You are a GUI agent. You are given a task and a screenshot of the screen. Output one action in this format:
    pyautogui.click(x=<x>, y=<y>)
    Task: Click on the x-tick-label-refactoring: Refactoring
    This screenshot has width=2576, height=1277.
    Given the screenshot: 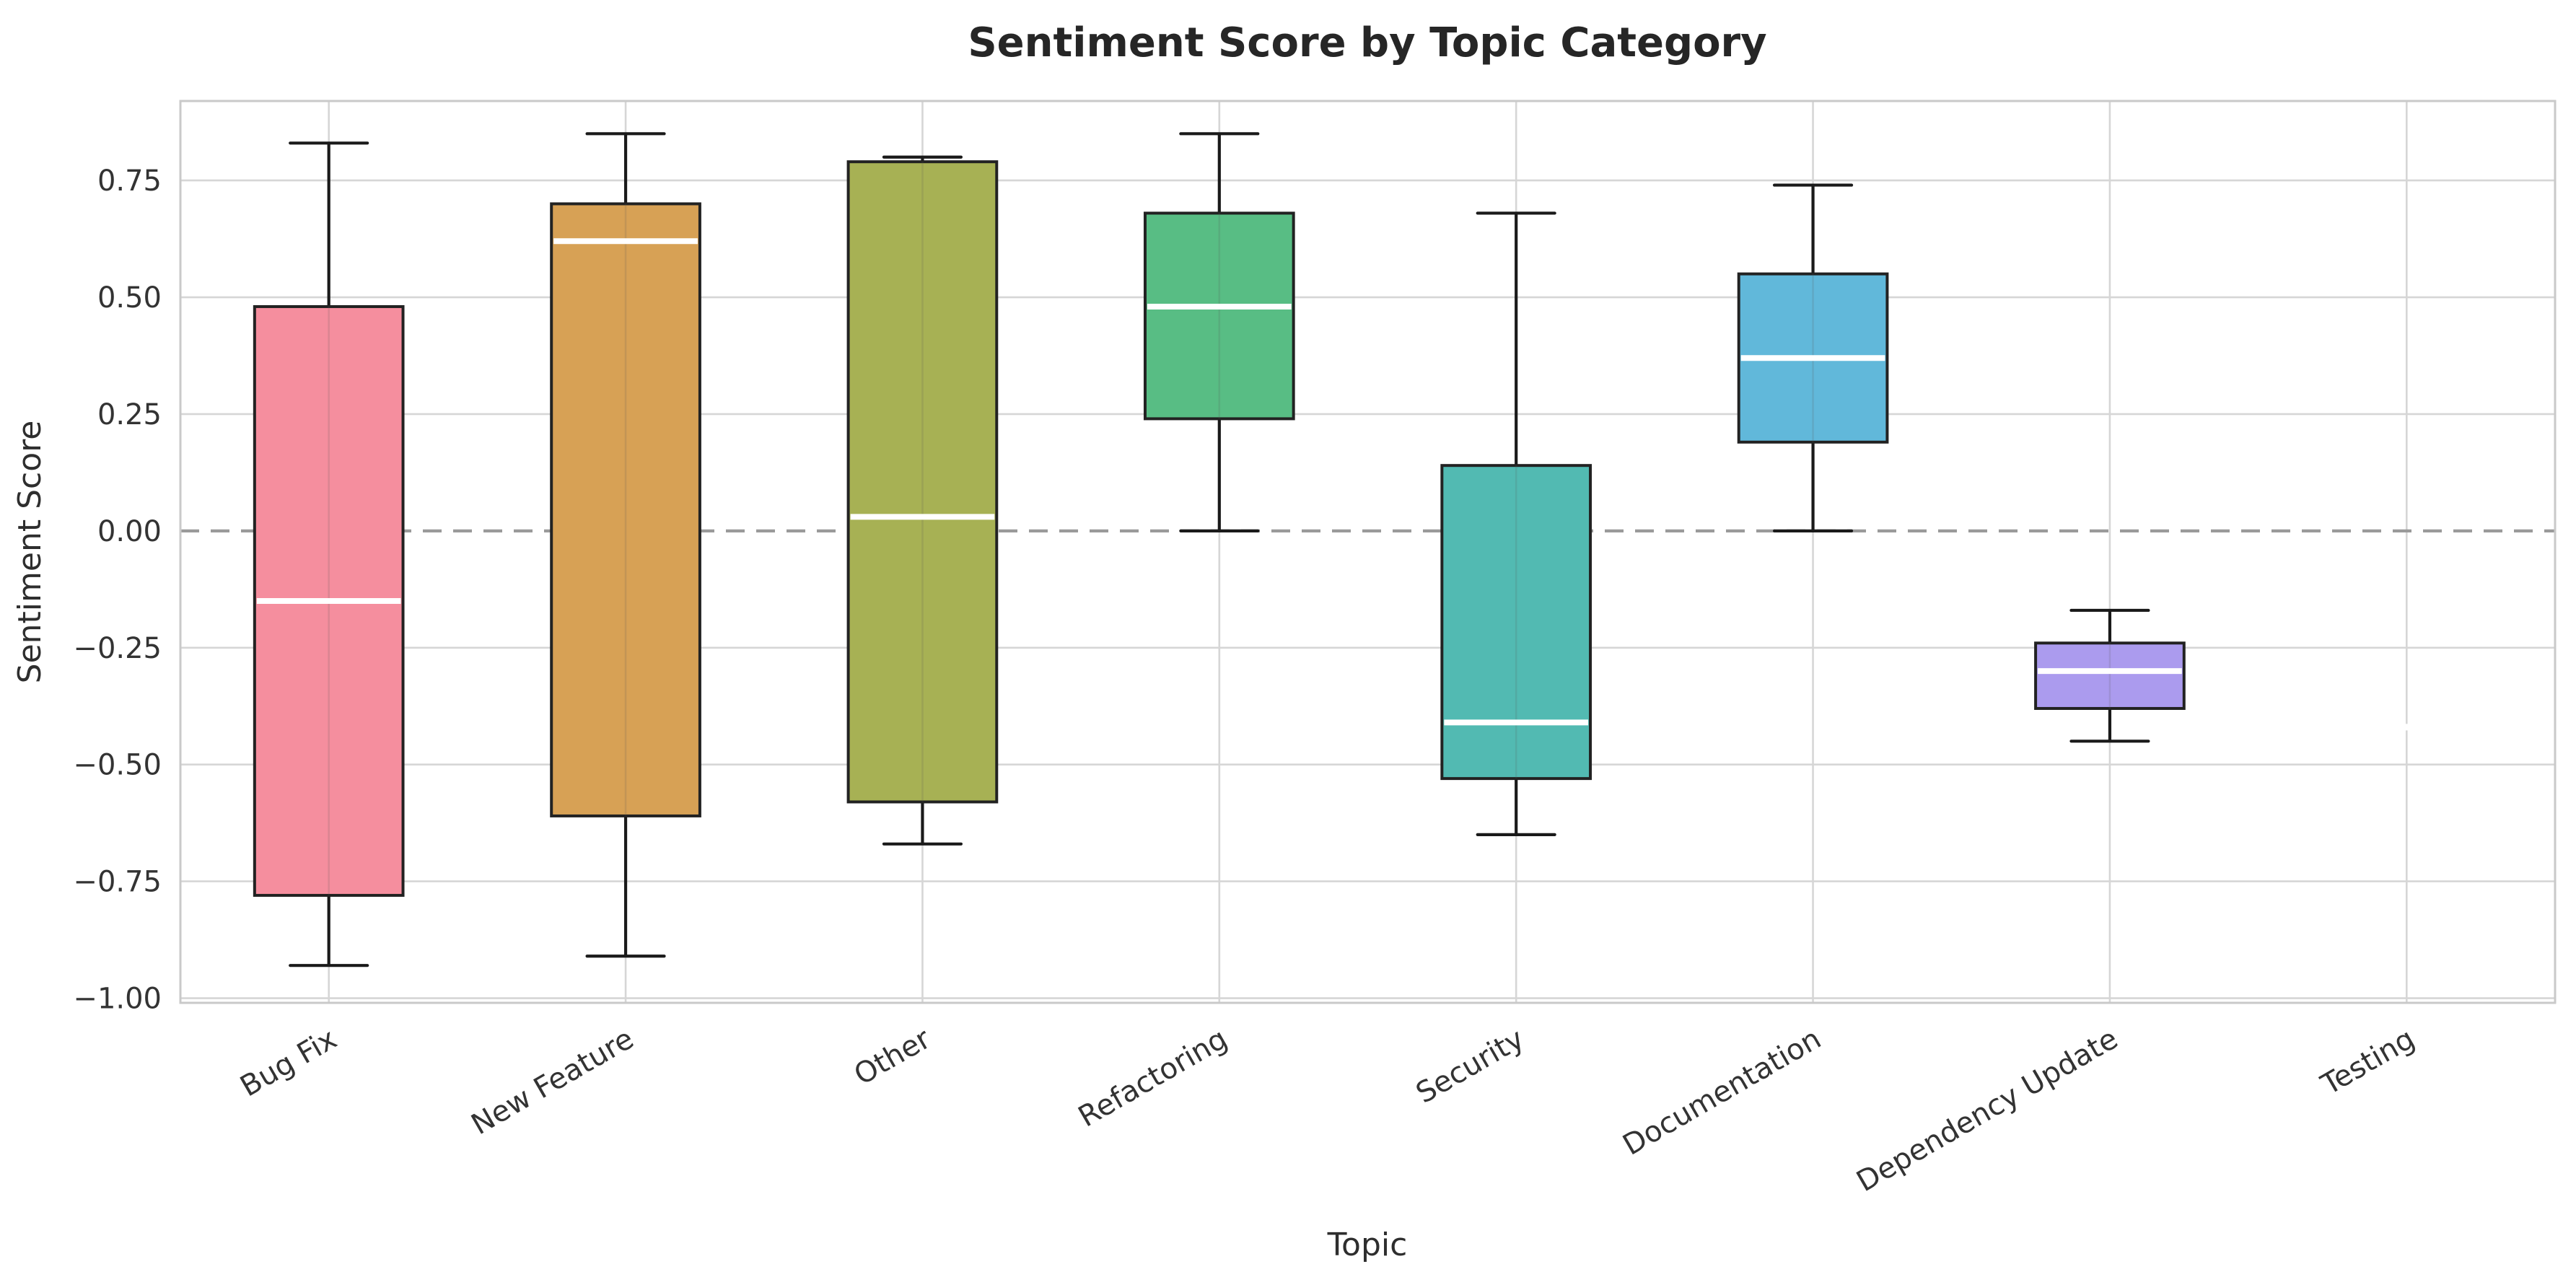 What is the action you would take?
    pyautogui.click(x=1153, y=1078)
    